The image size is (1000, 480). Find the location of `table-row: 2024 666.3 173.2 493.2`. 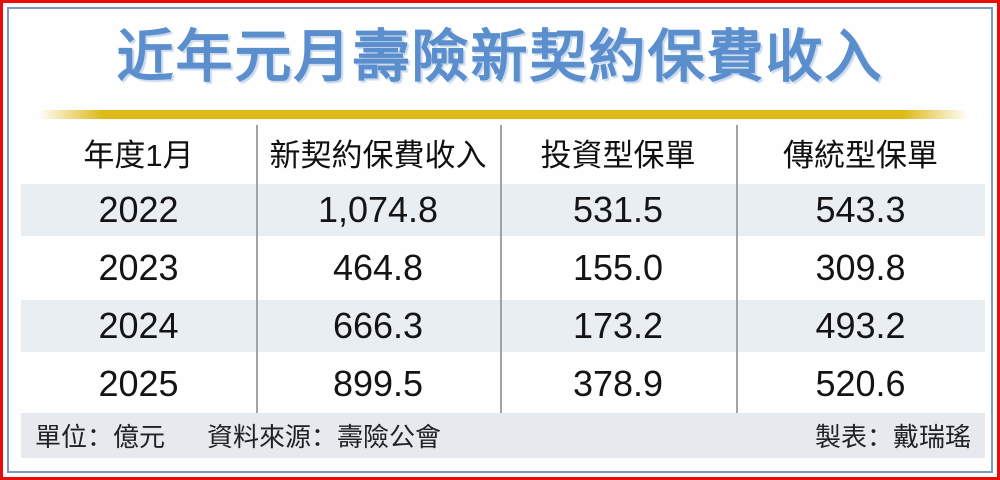

table-row: 2024 666.3 173.2 493.2 is located at coordinates (503, 326).